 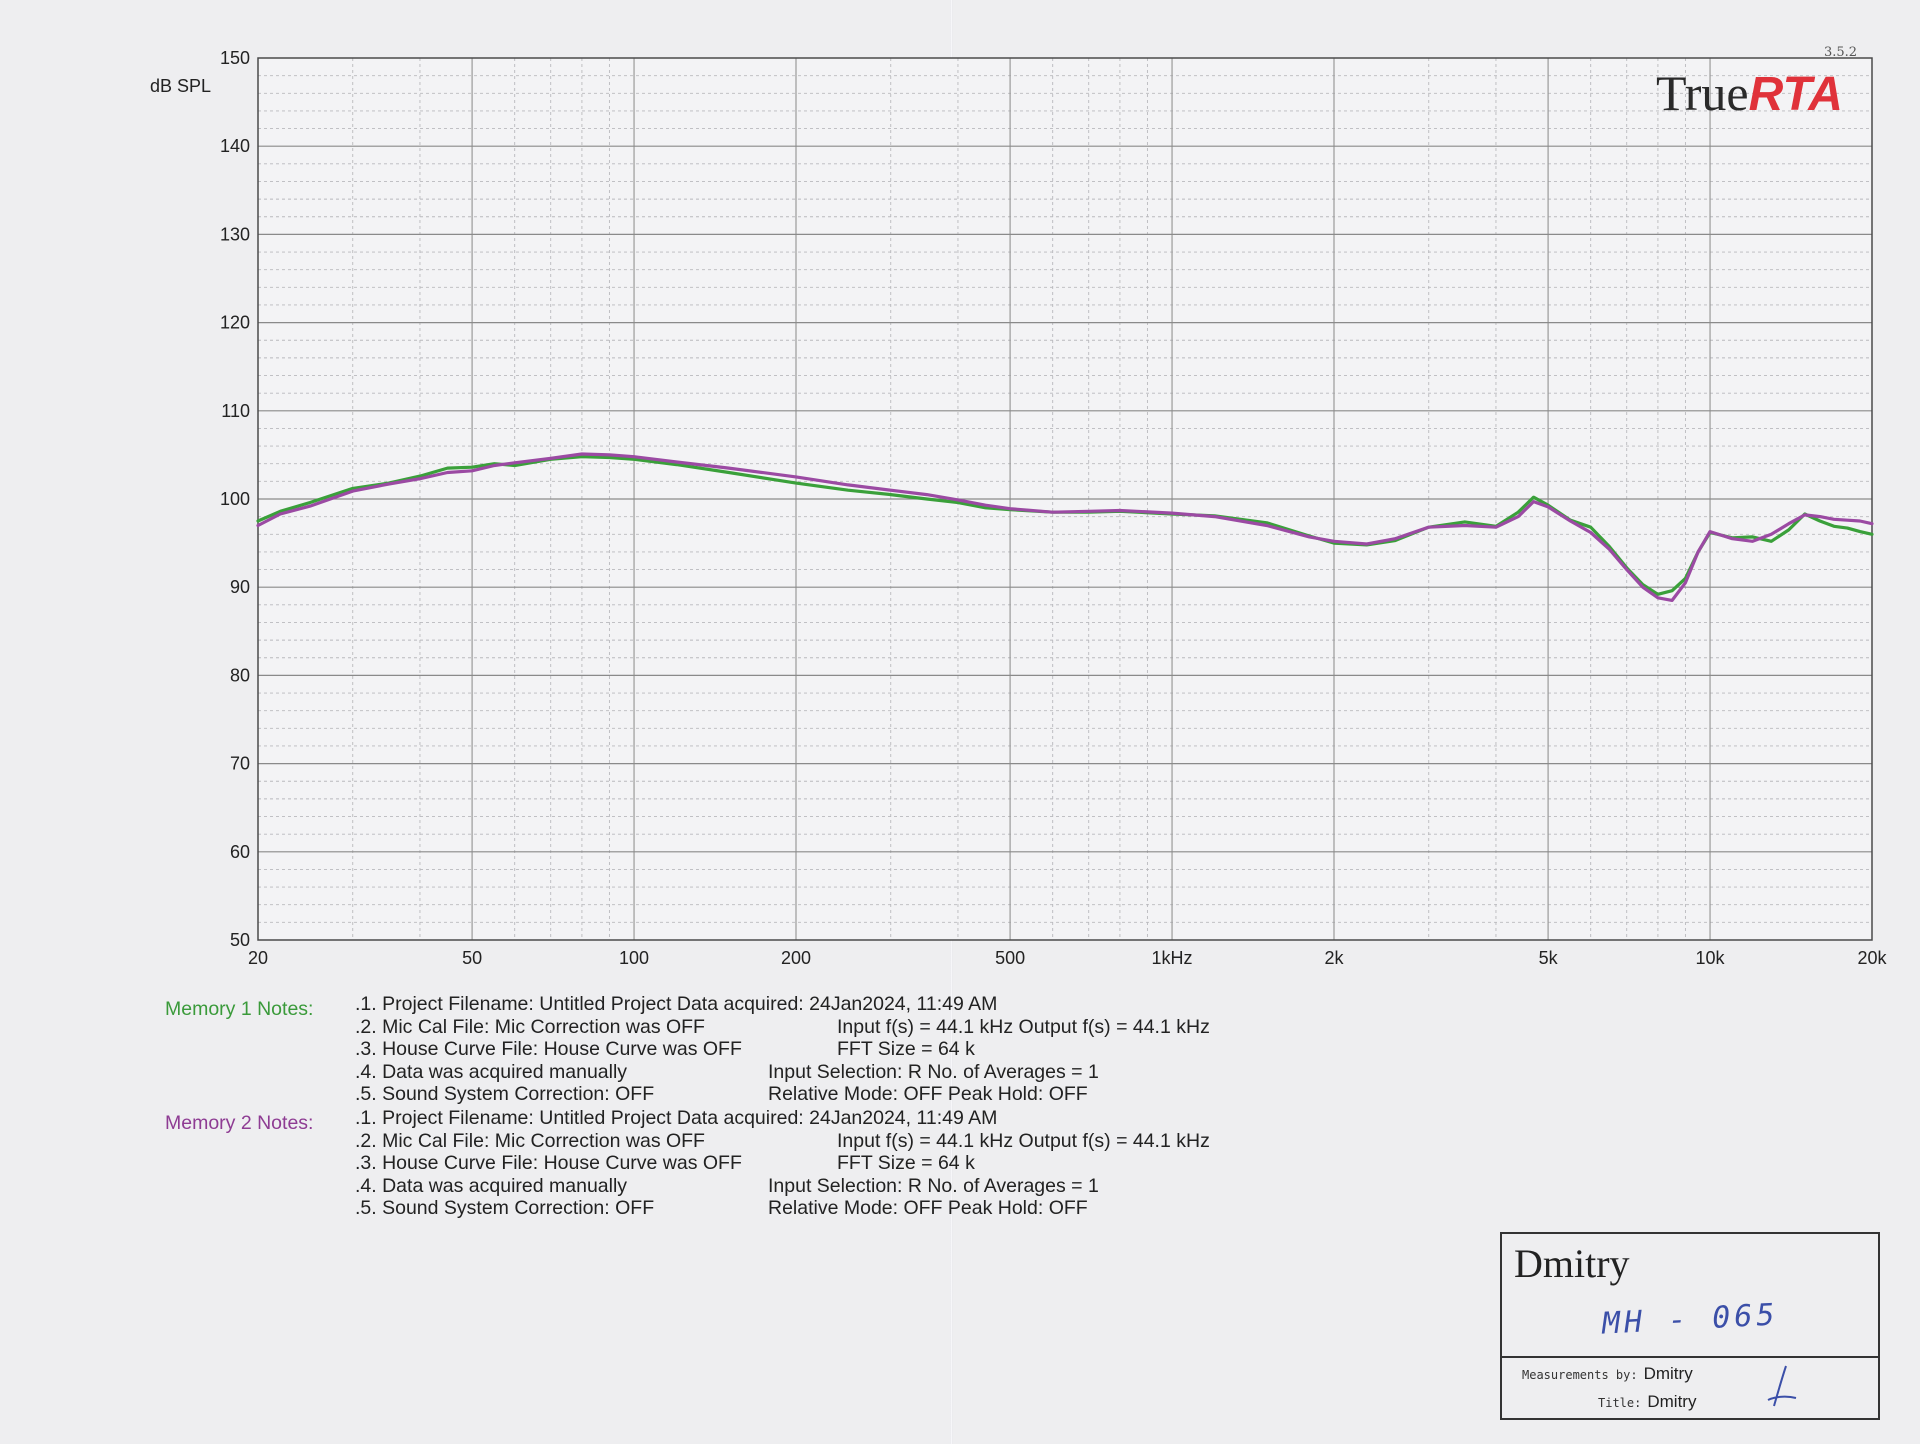 I want to click on y-tick-label: 80, so click(x=240, y=675).